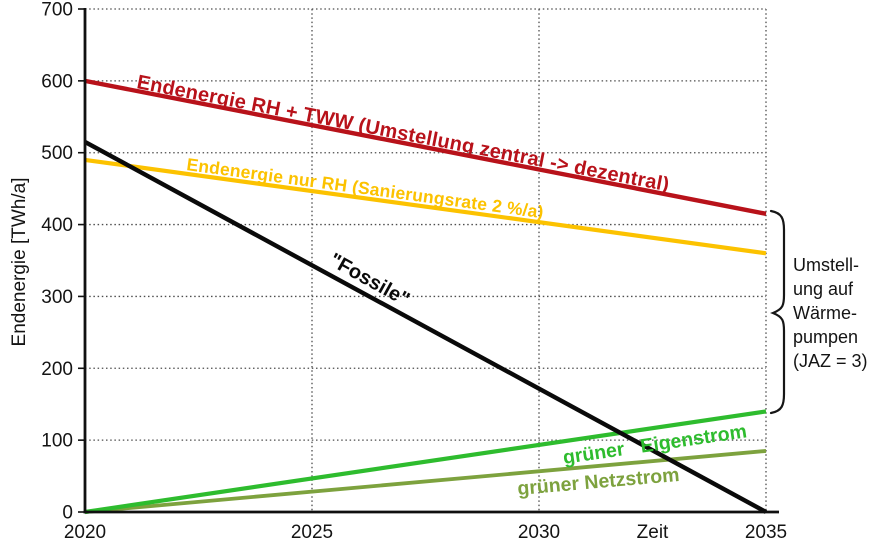 This screenshot has width=872, height=551. Describe the element at coordinates (57, 225) in the screenshot. I see `y-tick-label-400: 400` at that location.